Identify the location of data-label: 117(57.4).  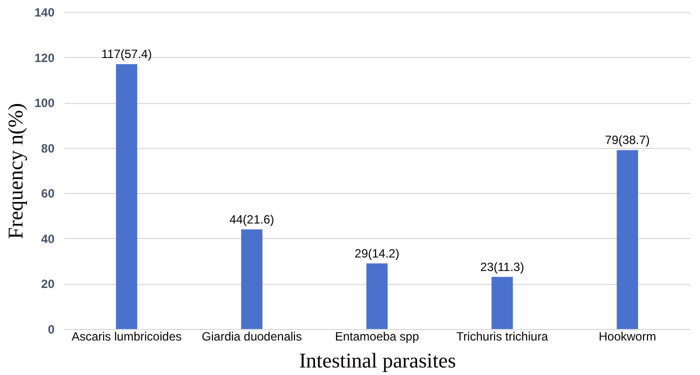
(126, 54).